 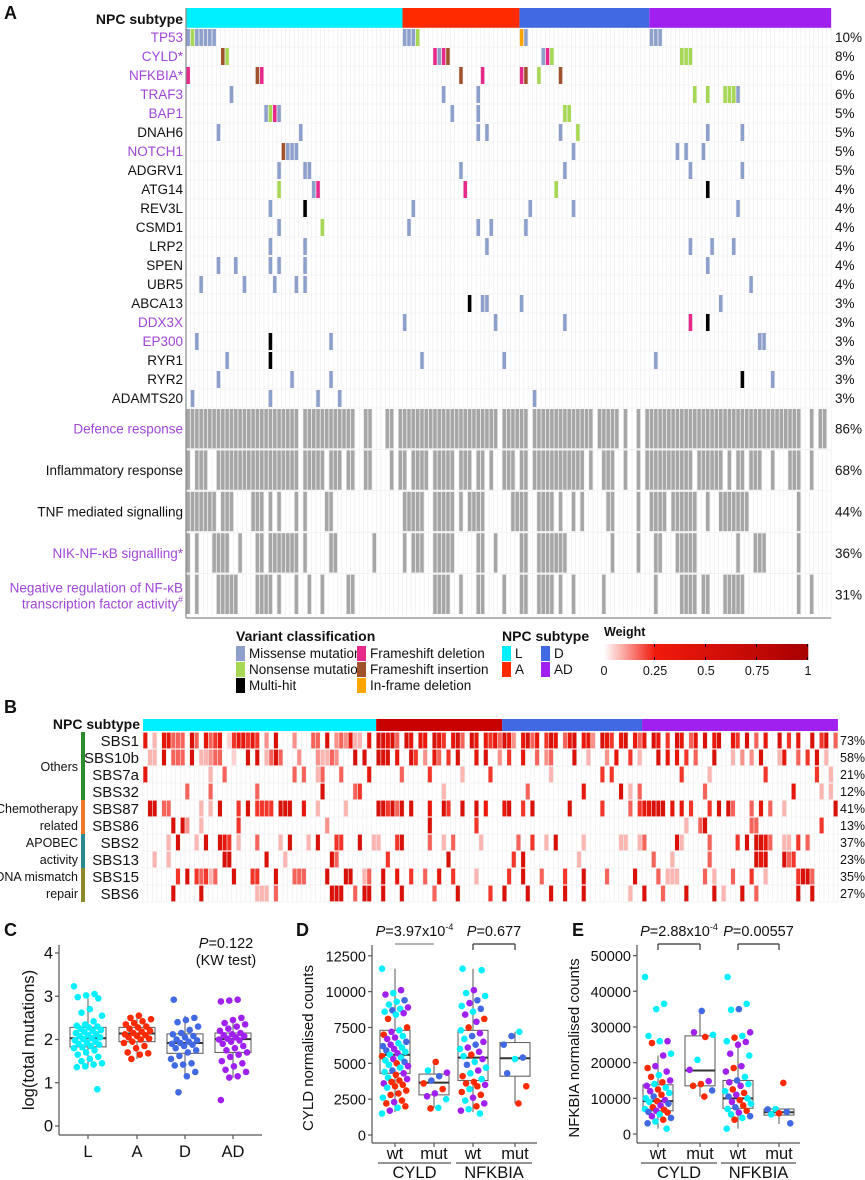 What do you see at coordinates (96, 587) in the screenshot?
I see `pathway-label-text: Negative regulation of NF-κB` at bounding box center [96, 587].